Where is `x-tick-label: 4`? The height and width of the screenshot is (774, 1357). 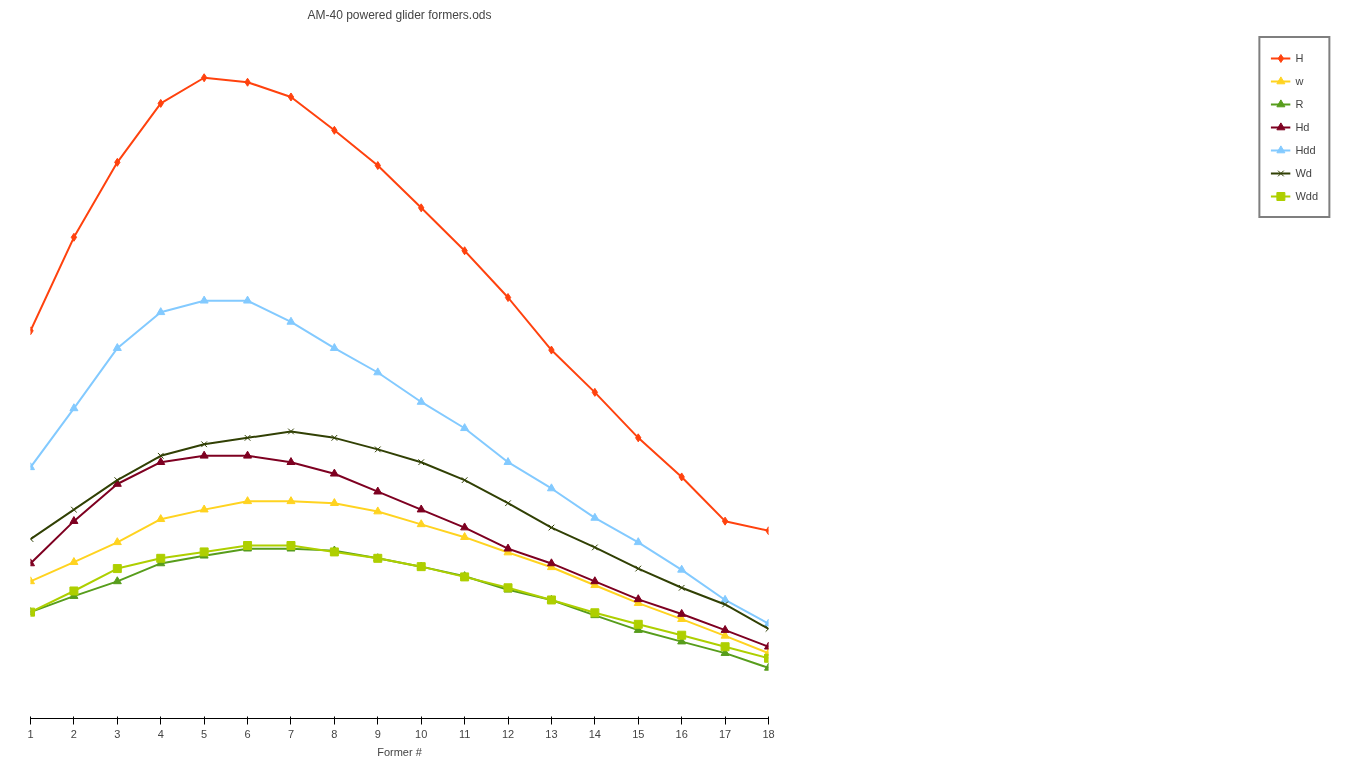 x-tick-label: 4 is located at coordinates (160, 733).